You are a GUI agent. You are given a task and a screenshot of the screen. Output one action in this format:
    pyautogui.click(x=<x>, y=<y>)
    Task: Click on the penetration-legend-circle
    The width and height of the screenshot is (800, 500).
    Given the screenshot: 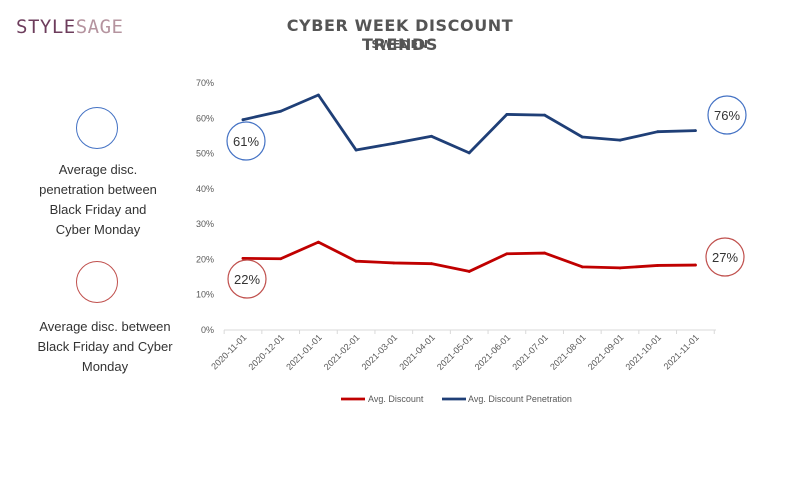 What is the action you would take?
    pyautogui.click(x=97, y=128)
    